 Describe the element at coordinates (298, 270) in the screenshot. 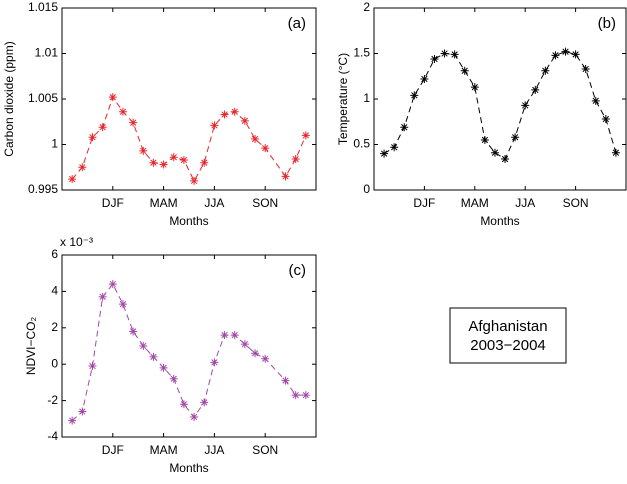

I see `panel-label: (c)` at that location.